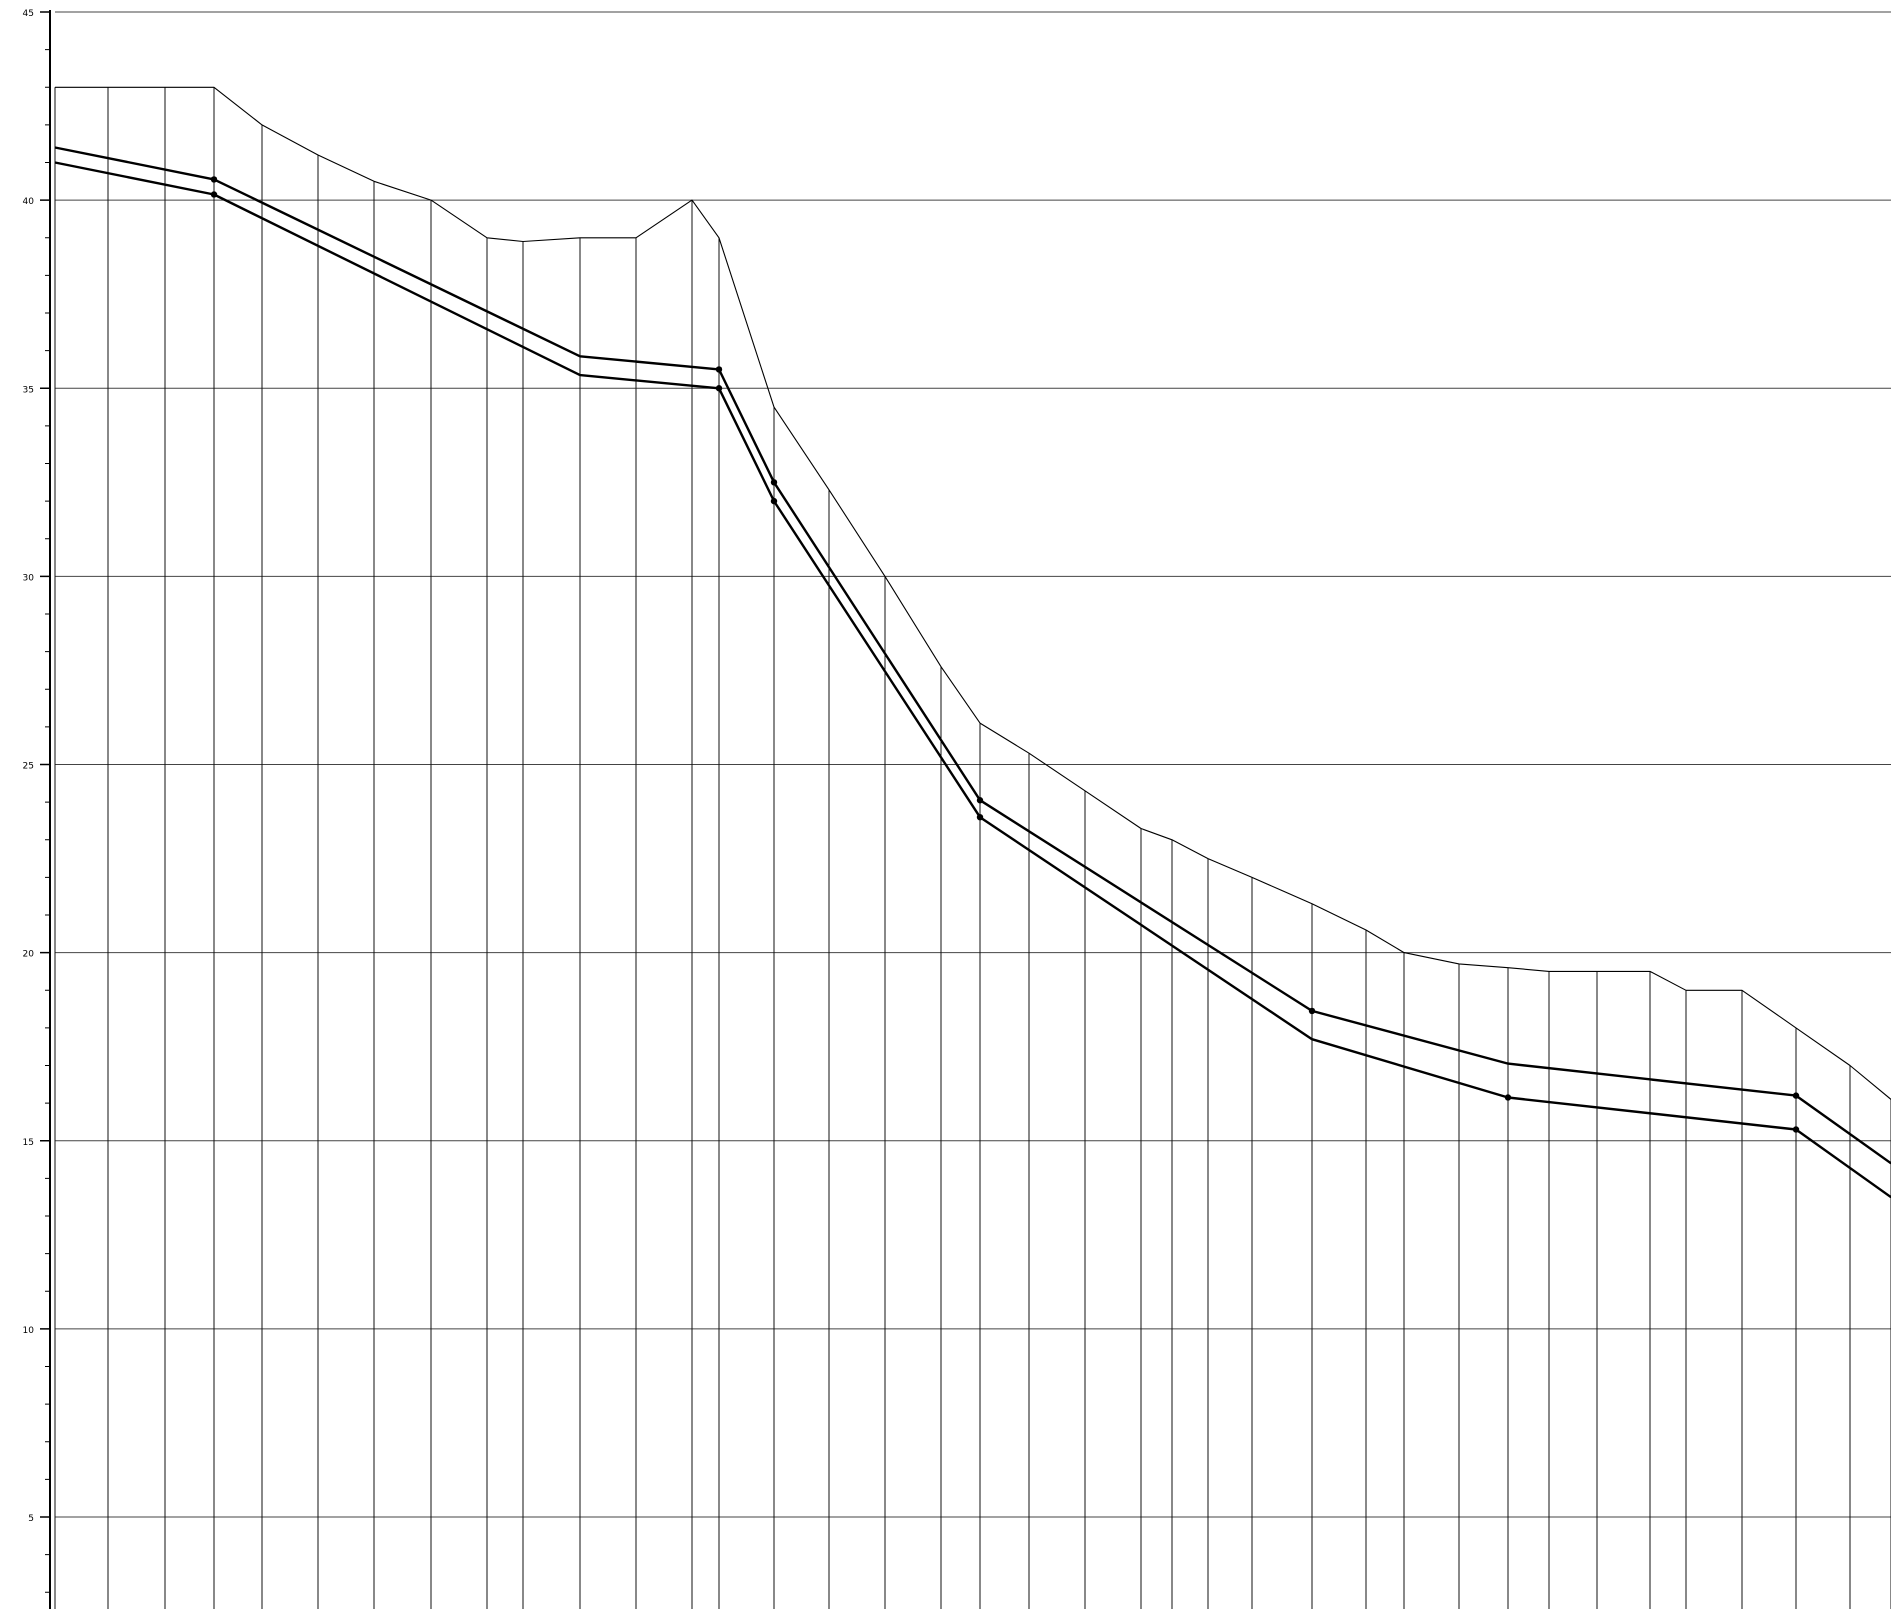 The width and height of the screenshot is (1891, 1614). What do you see at coordinates (29, 578) in the screenshot?
I see `y-tick-label-30: 30` at bounding box center [29, 578].